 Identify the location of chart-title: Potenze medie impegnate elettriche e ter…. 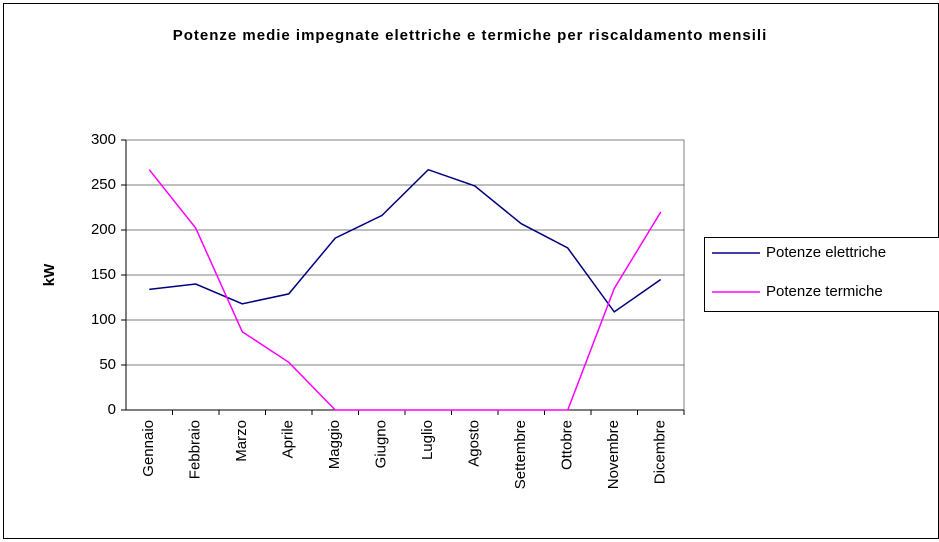
(470, 35).